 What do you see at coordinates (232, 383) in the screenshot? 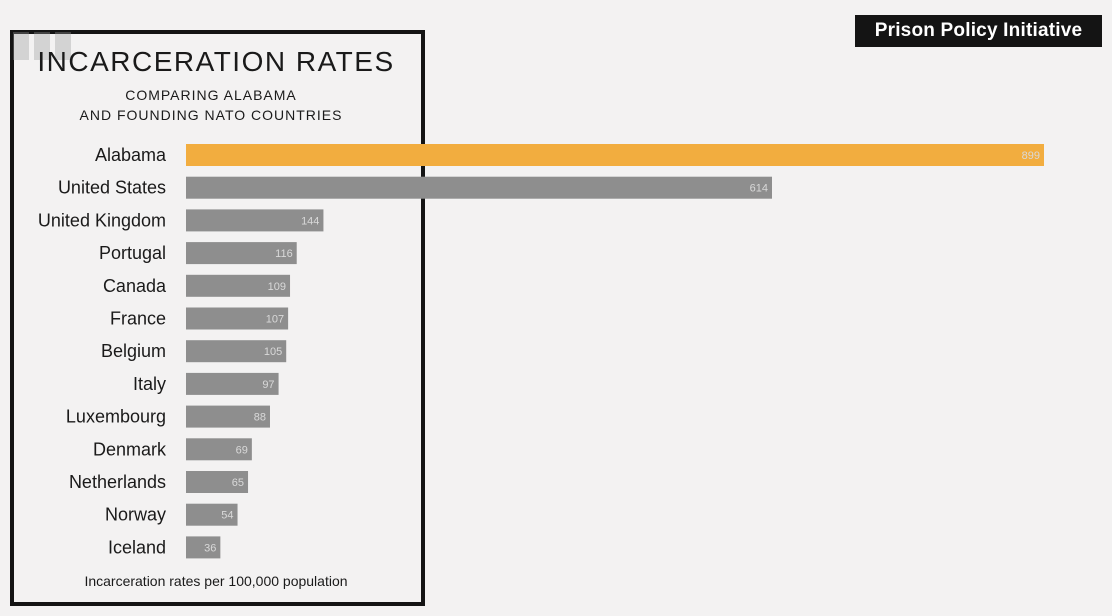
I see `bar-italy` at bounding box center [232, 383].